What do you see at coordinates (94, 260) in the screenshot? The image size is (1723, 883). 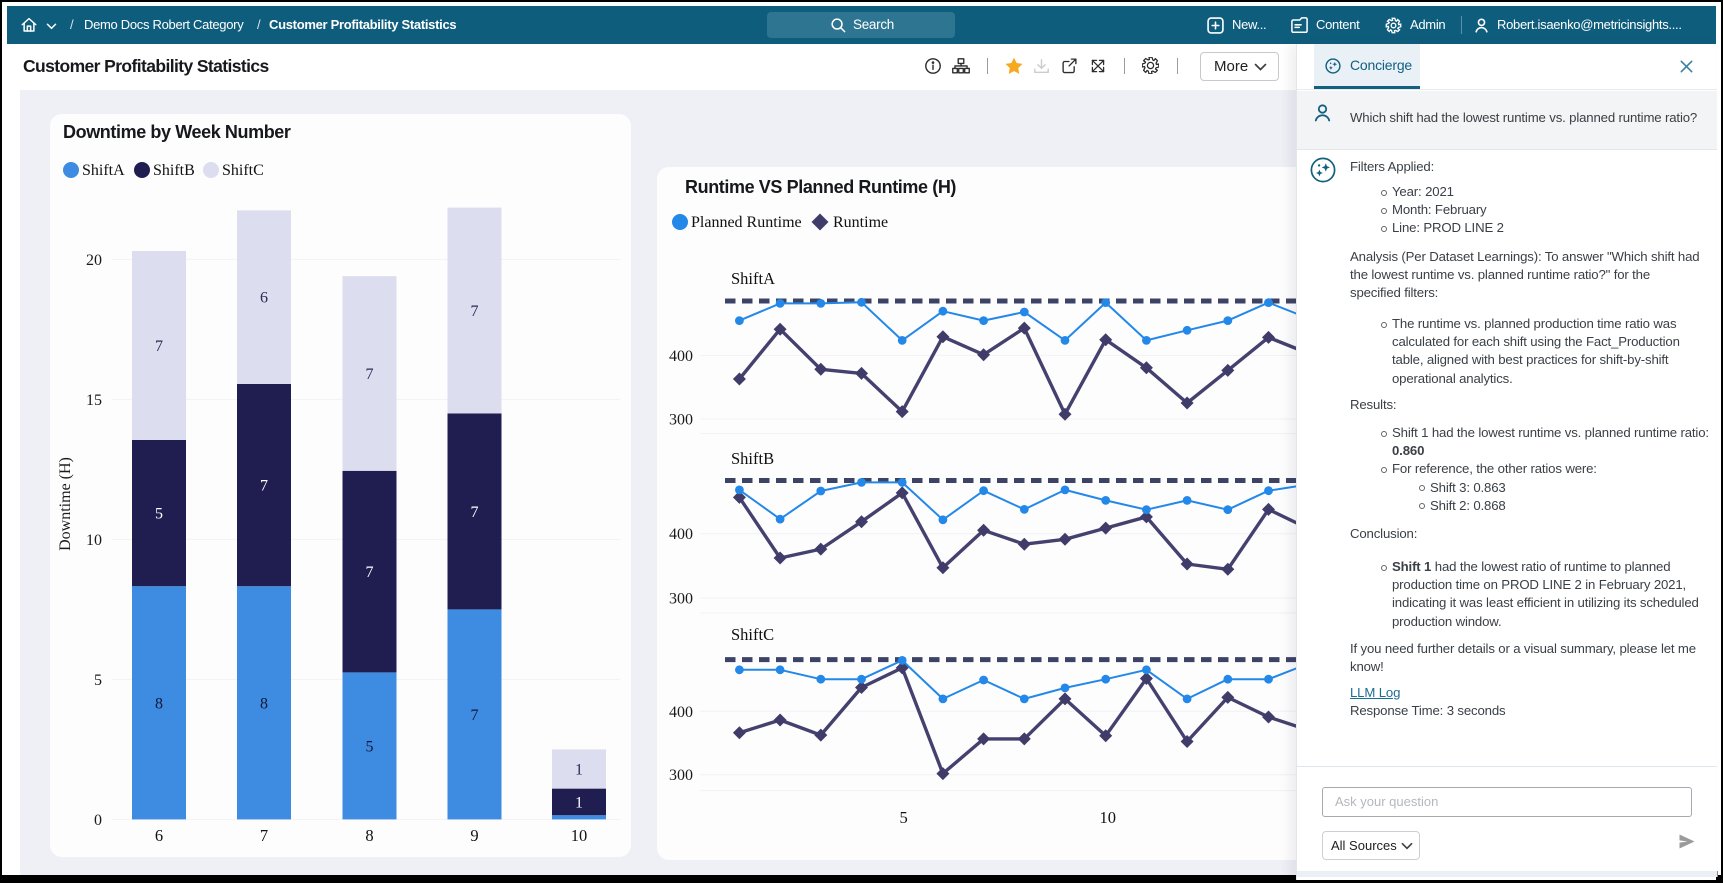 I see `svg-text: 20` at bounding box center [94, 260].